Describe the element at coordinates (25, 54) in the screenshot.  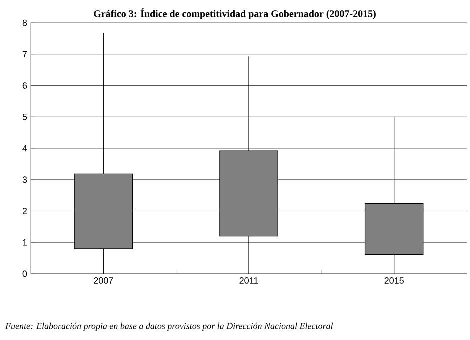
I see `y-tick-label: 7` at that location.